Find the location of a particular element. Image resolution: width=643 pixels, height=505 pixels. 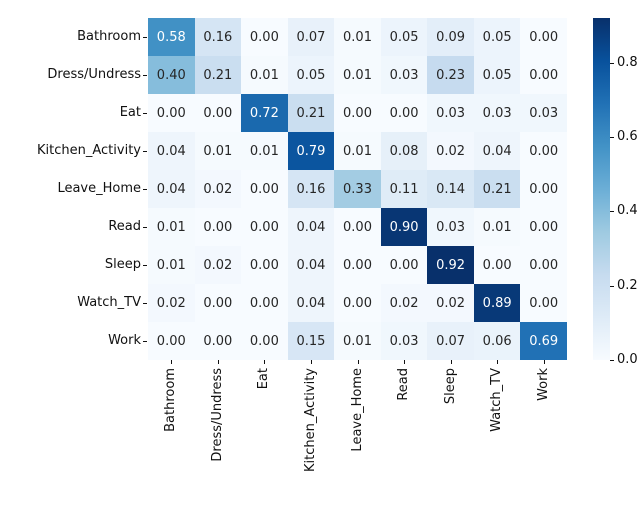

colorbar-tick-label: 0.0 is located at coordinates (627, 359).